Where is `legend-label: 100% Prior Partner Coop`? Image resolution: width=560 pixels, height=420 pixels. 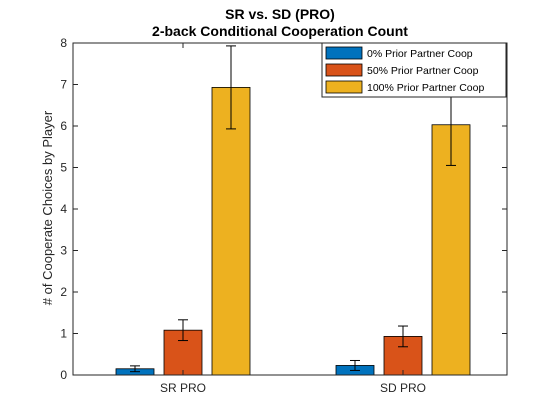 legend-label: 100% Prior Partner Coop is located at coordinates (425, 88).